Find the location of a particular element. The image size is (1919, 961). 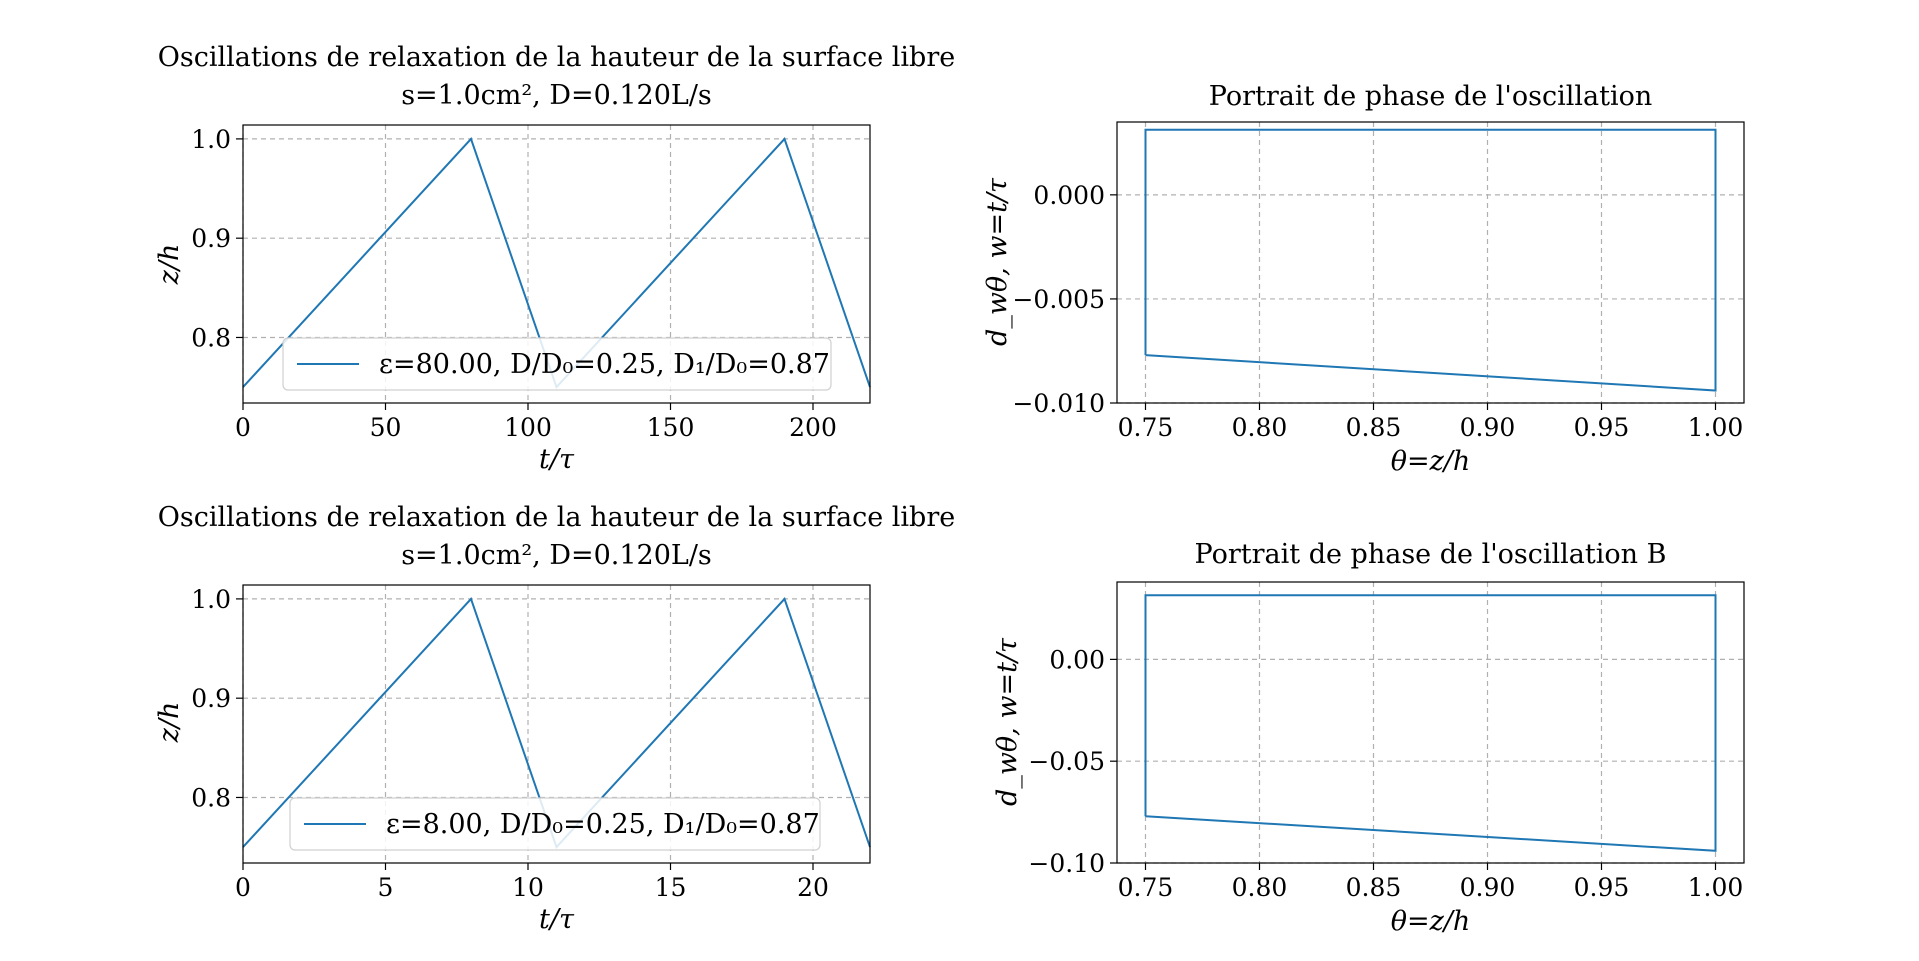

x-tick-label: 5 is located at coordinates (386, 887).